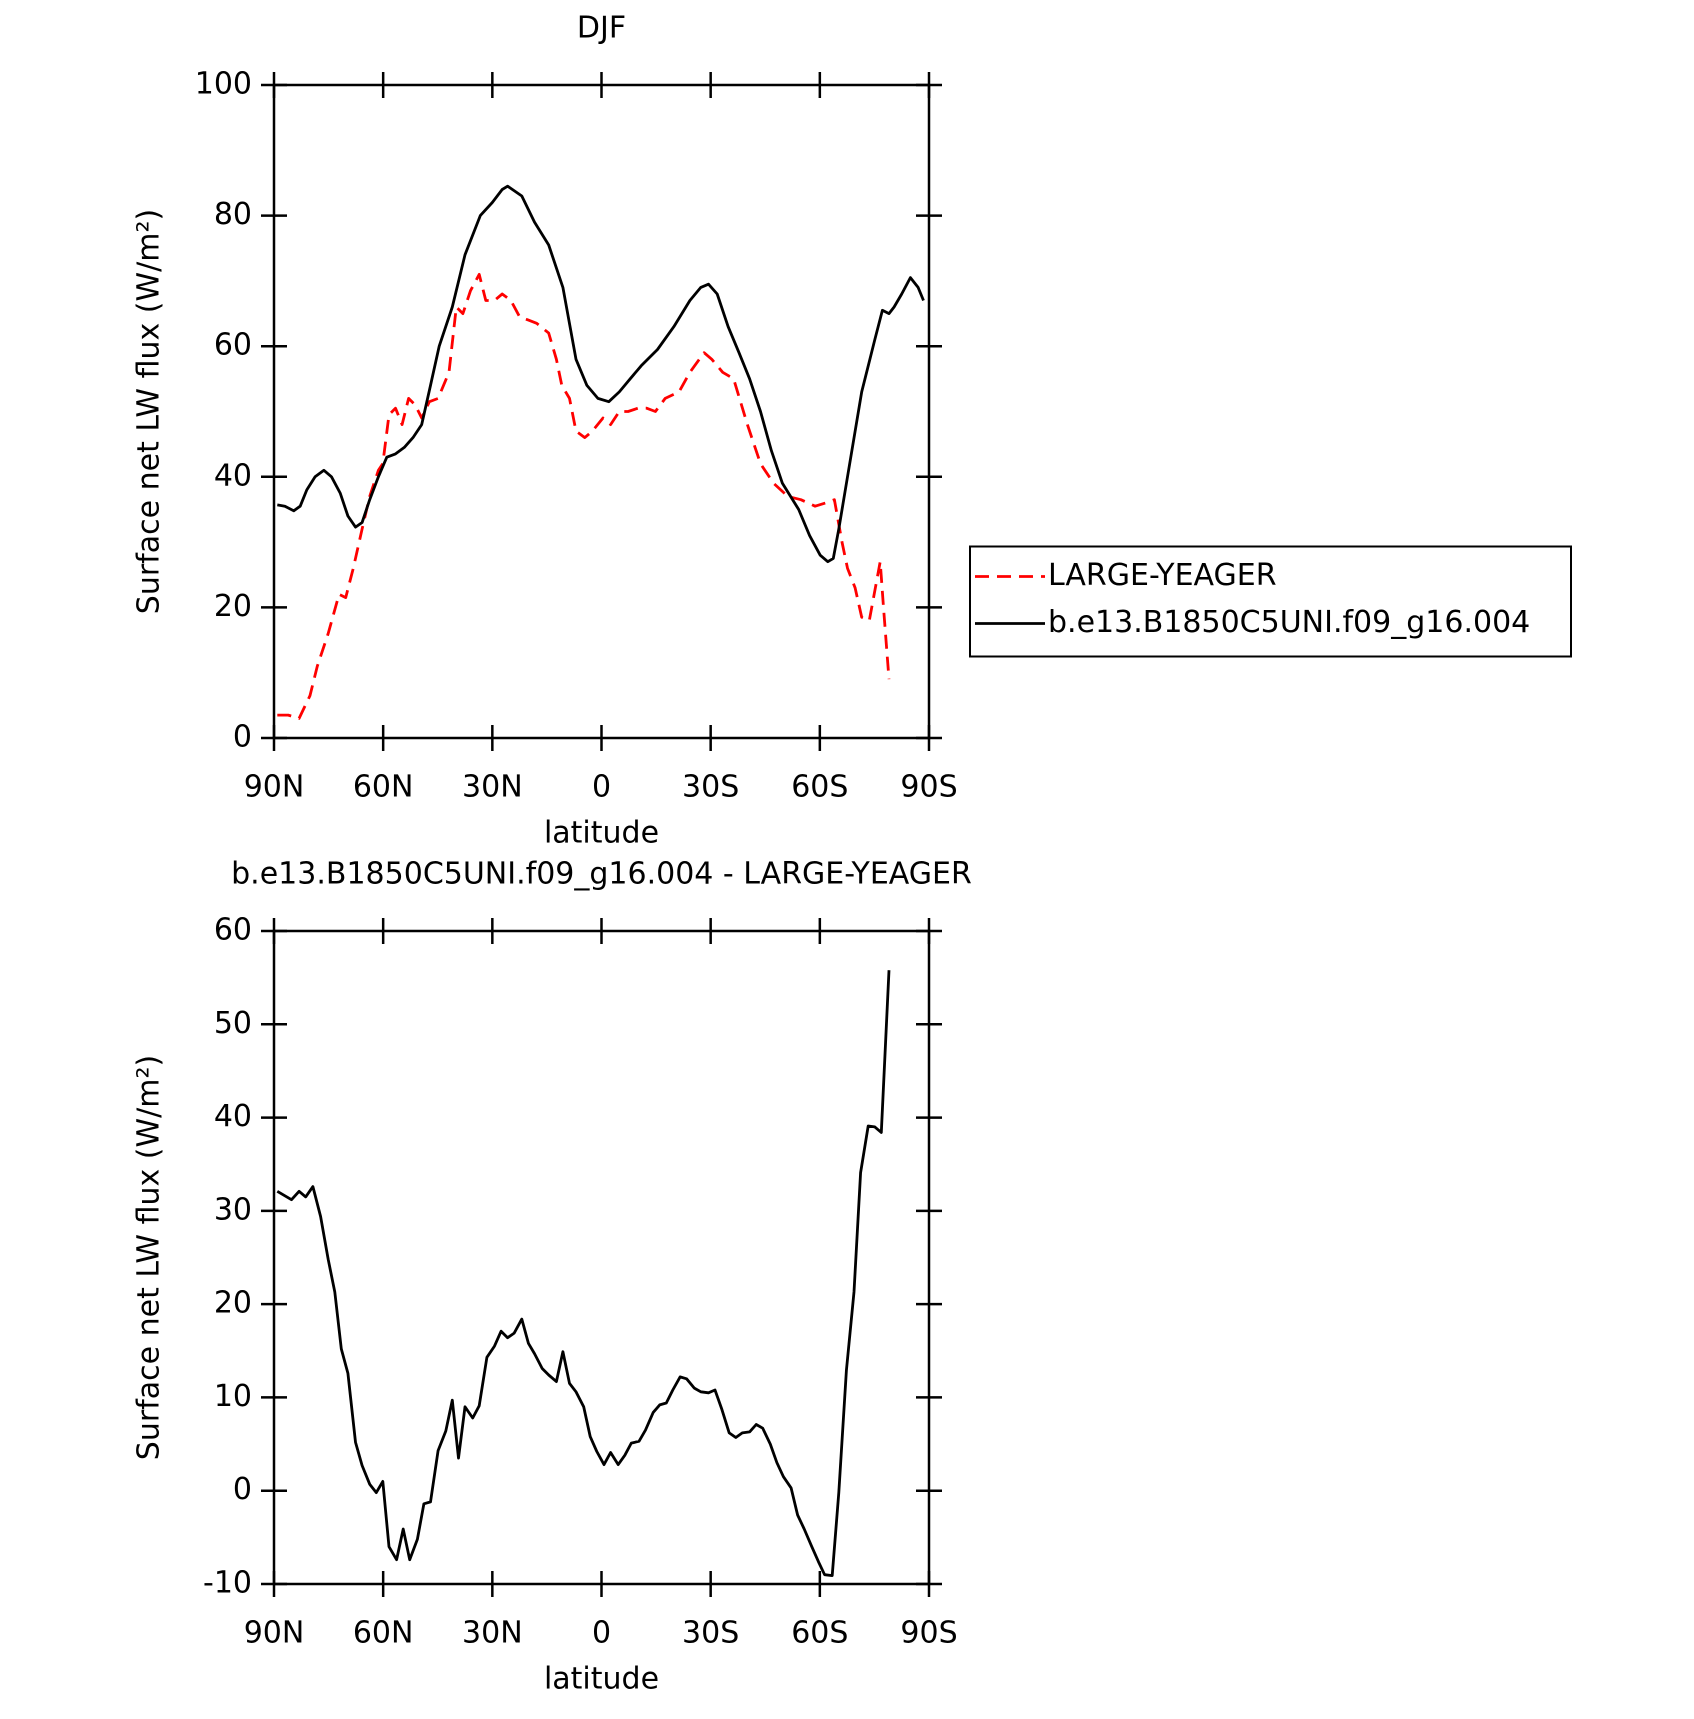  I want to click on y-tick-label: 50, so click(233, 1023).